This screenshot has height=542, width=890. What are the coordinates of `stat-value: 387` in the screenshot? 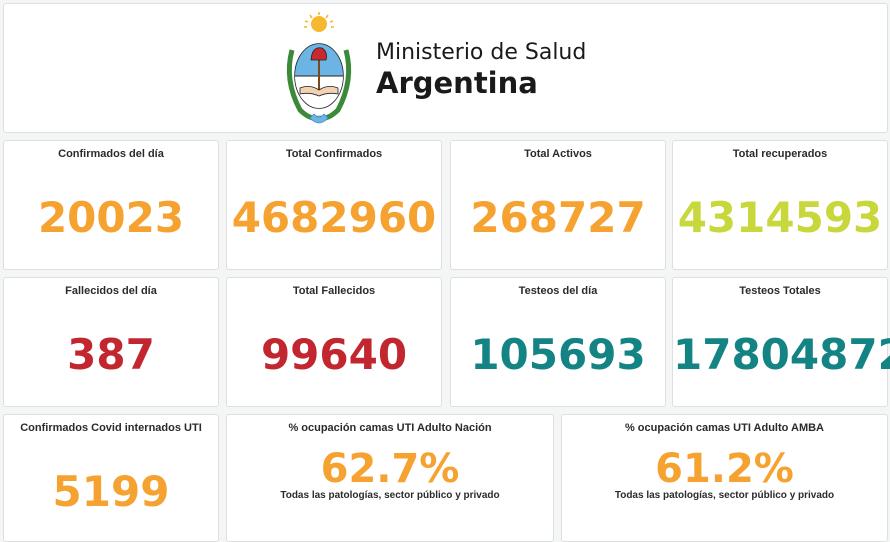 It's located at (111, 354).